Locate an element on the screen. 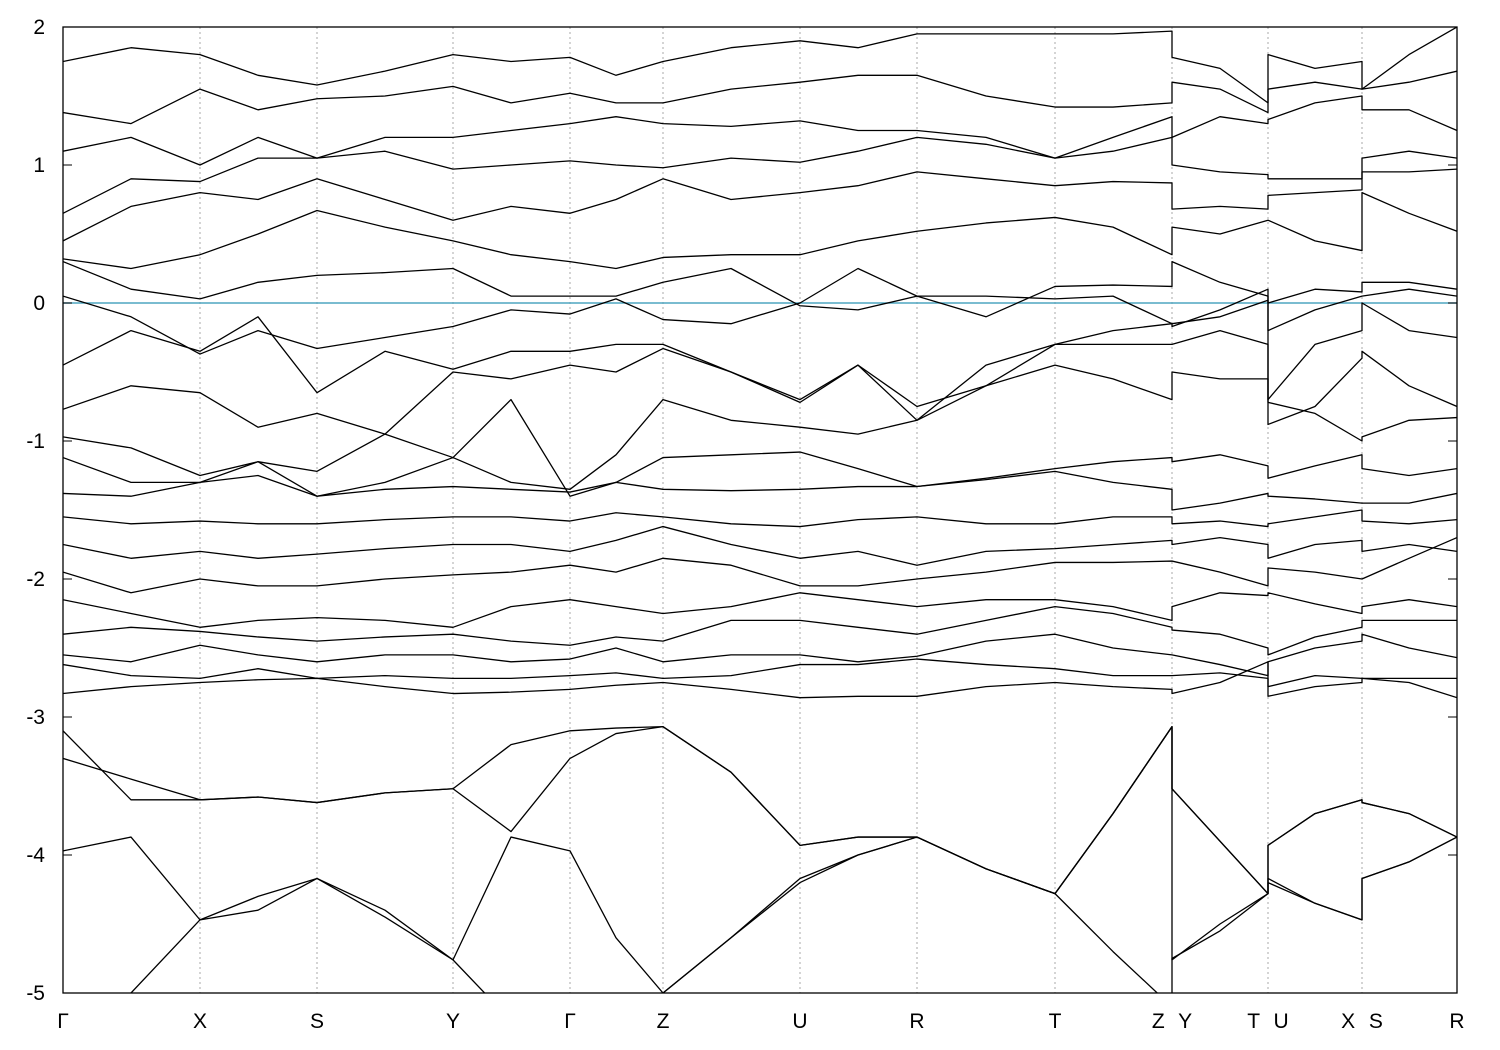 The width and height of the screenshot is (1500, 1050). x-tick-label: Z is located at coordinates (663, 1021).